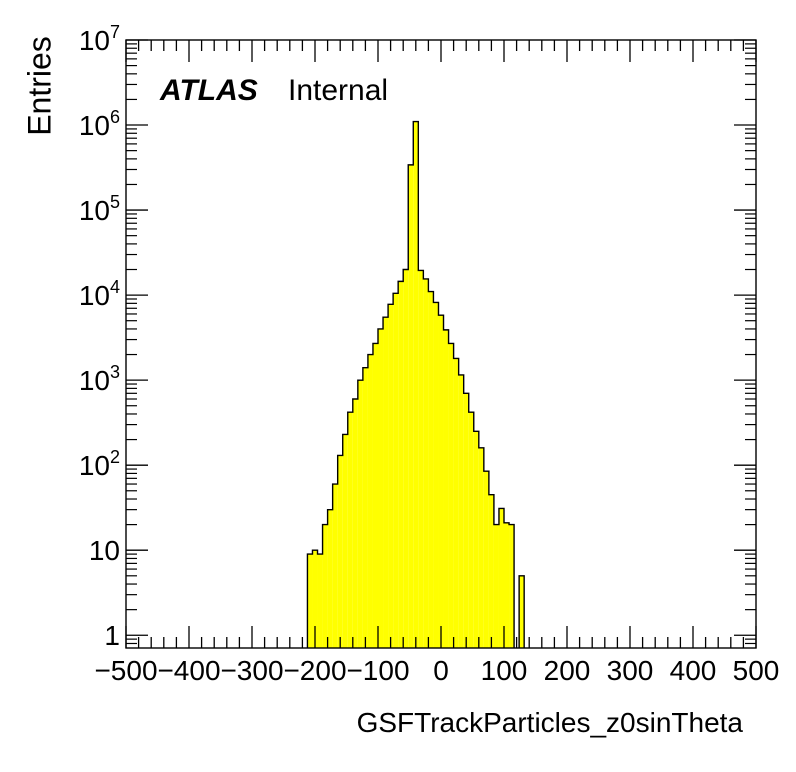 The image size is (796, 772). Describe the element at coordinates (115, 372) in the screenshot. I see `y-tick-exponent: 3` at that location.